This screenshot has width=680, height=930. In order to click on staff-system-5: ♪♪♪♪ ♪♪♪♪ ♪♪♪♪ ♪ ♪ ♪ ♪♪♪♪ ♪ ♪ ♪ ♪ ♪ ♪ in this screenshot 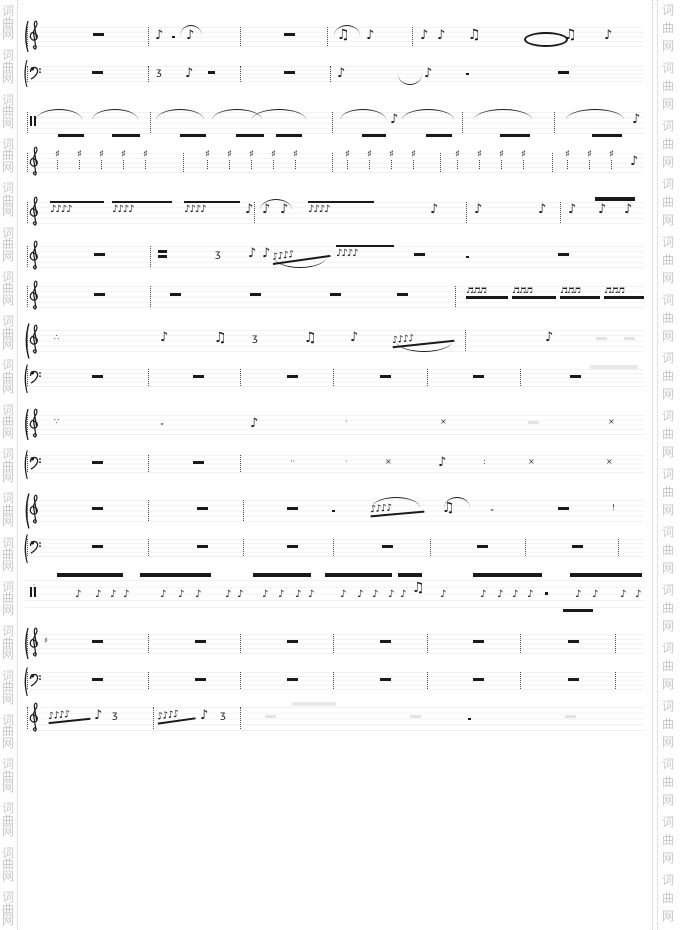, I will do `click(340, 213)`.